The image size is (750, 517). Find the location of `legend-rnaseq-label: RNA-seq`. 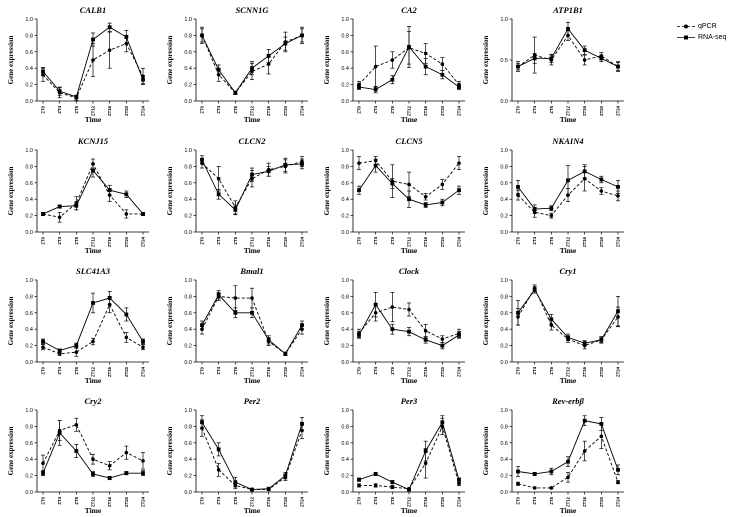

legend-rnaseq-label: RNA-seq is located at coordinates (712, 37).